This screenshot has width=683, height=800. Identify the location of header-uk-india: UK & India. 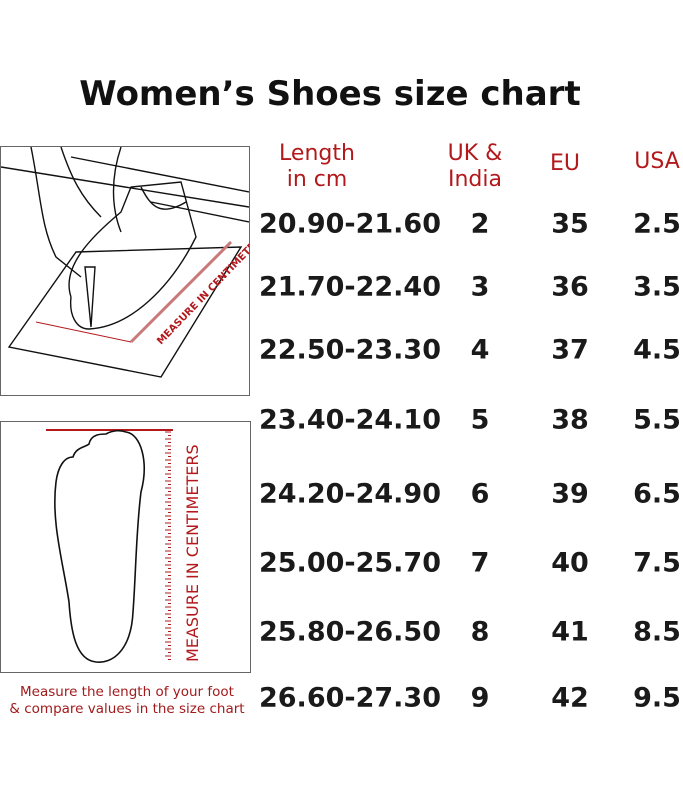
(475, 167).